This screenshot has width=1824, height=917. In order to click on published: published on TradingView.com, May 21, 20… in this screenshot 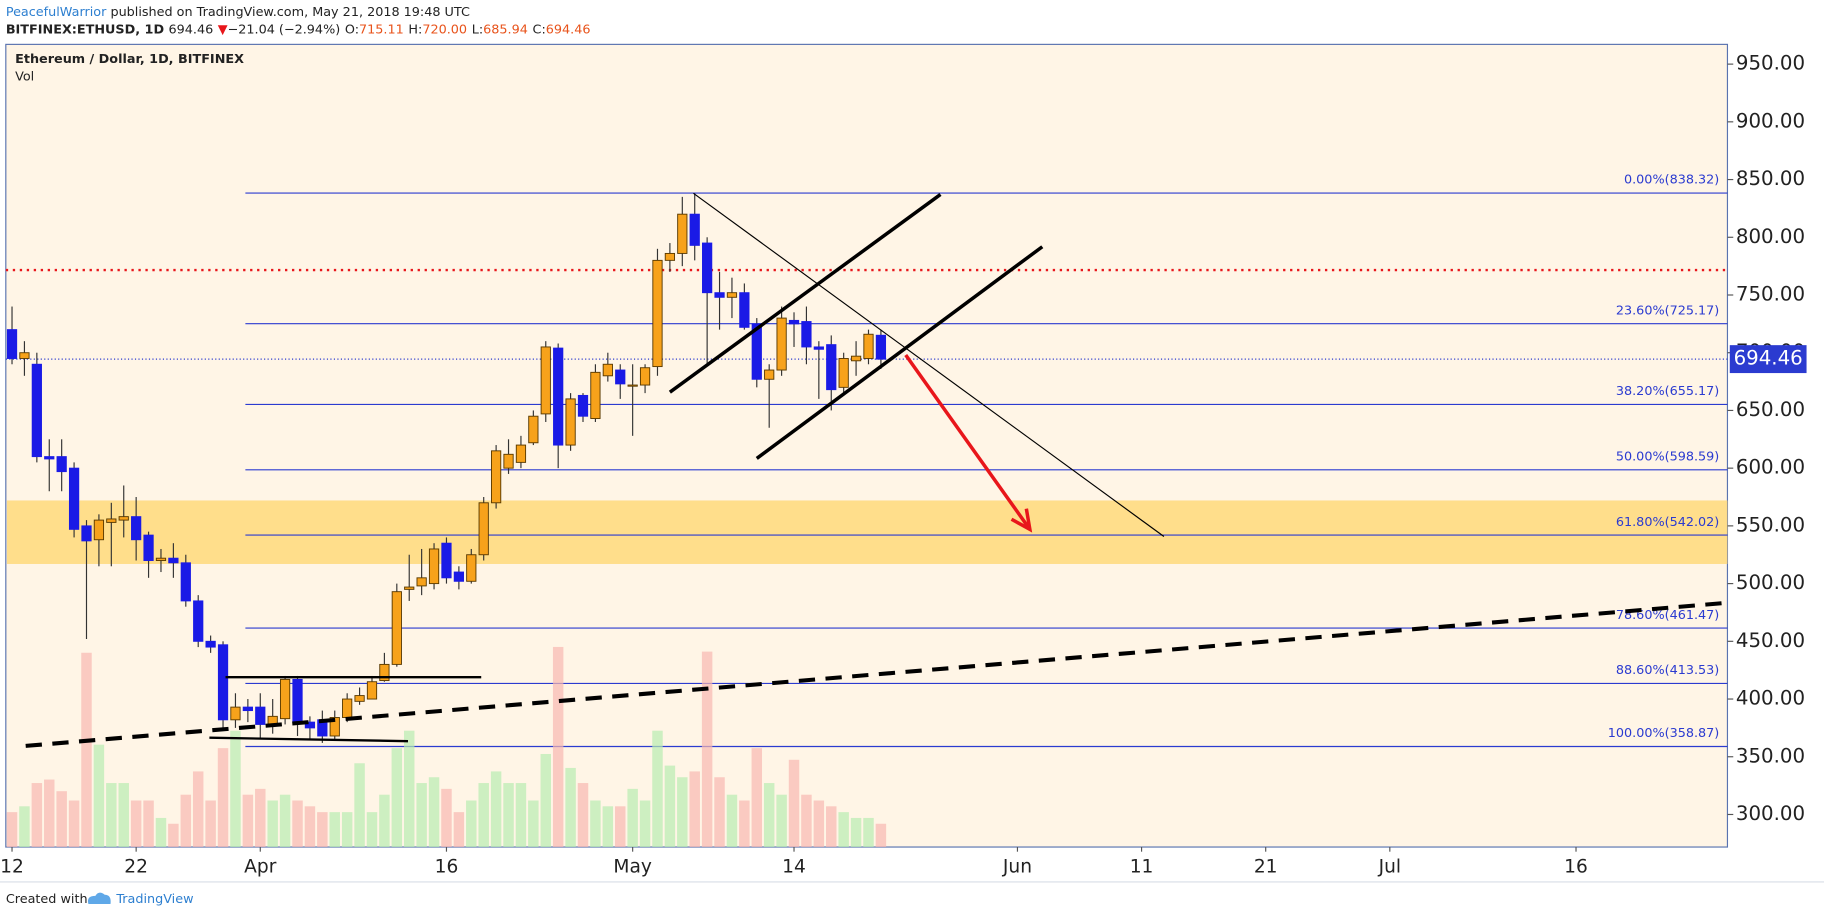, I will do `click(290, 11)`.